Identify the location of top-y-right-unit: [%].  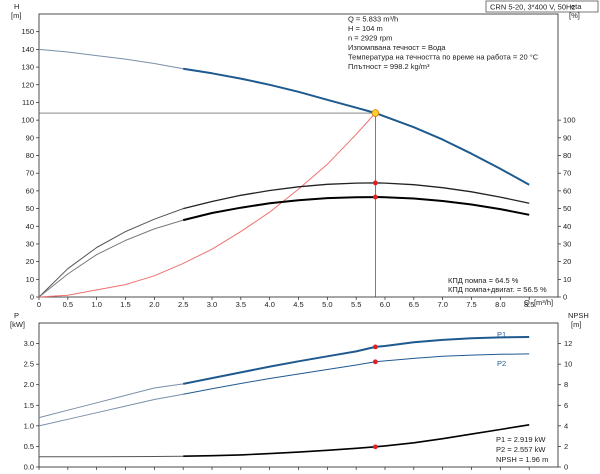
(574, 15).